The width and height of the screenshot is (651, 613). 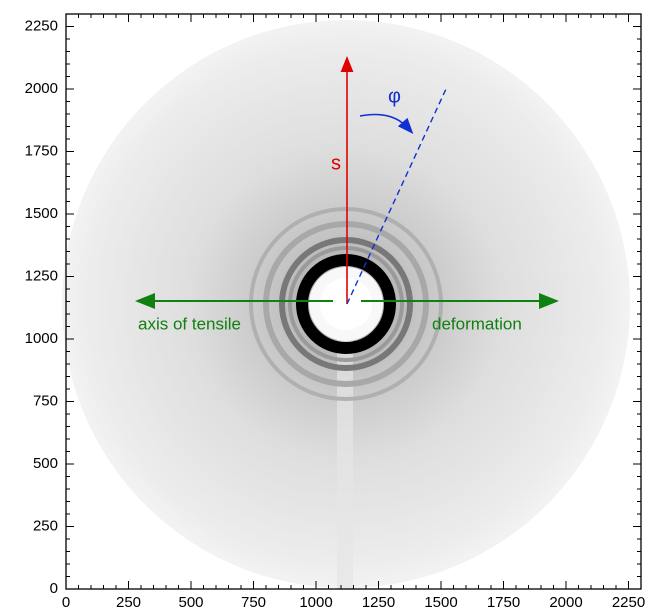 What do you see at coordinates (45, 463) in the screenshot?
I see `y-tick-label: 500` at bounding box center [45, 463].